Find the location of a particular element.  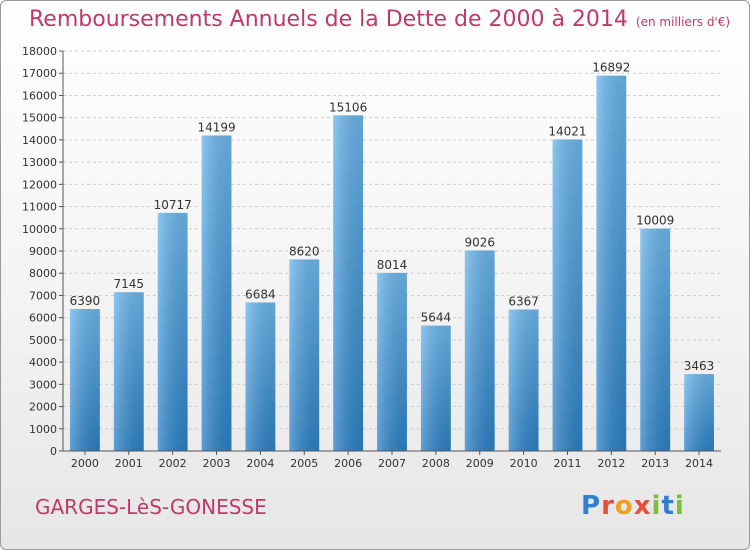

proxiti-logo: Proxiti is located at coordinates (633, 506).